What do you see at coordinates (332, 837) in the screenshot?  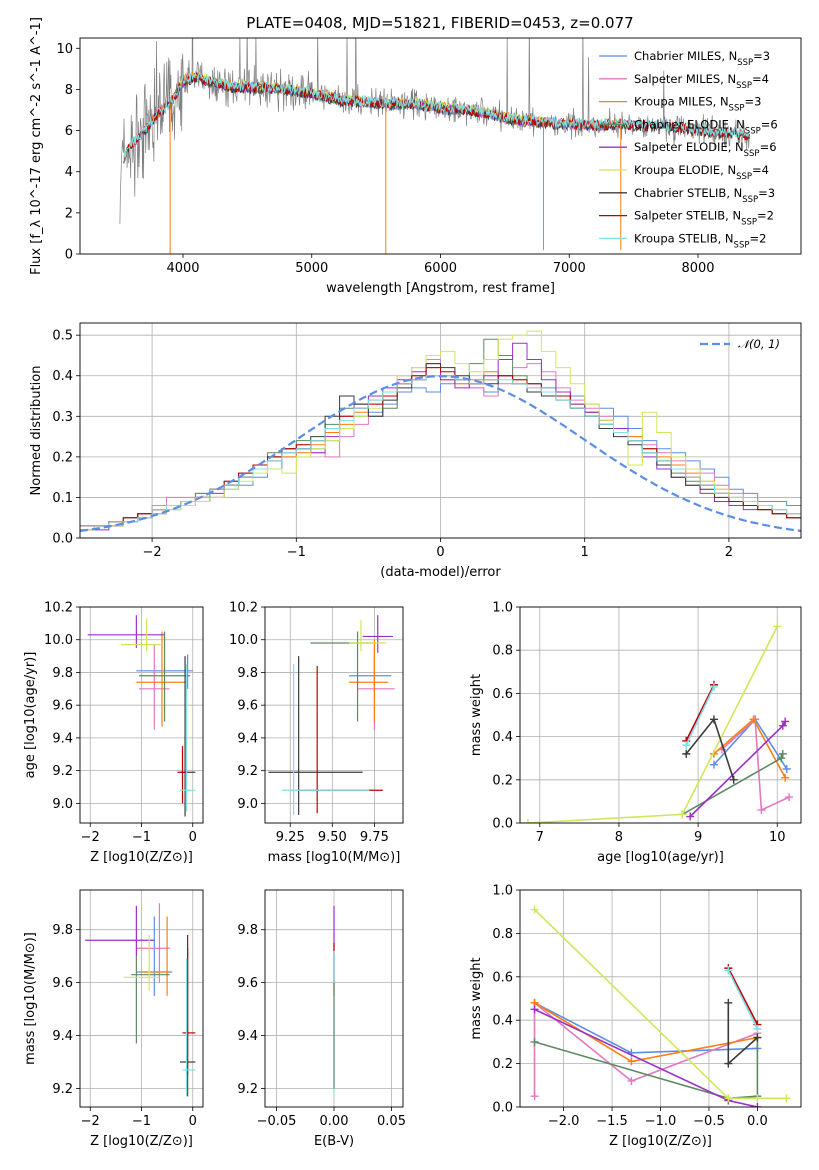 I see `x-tick-label: 9.50` at bounding box center [332, 837].